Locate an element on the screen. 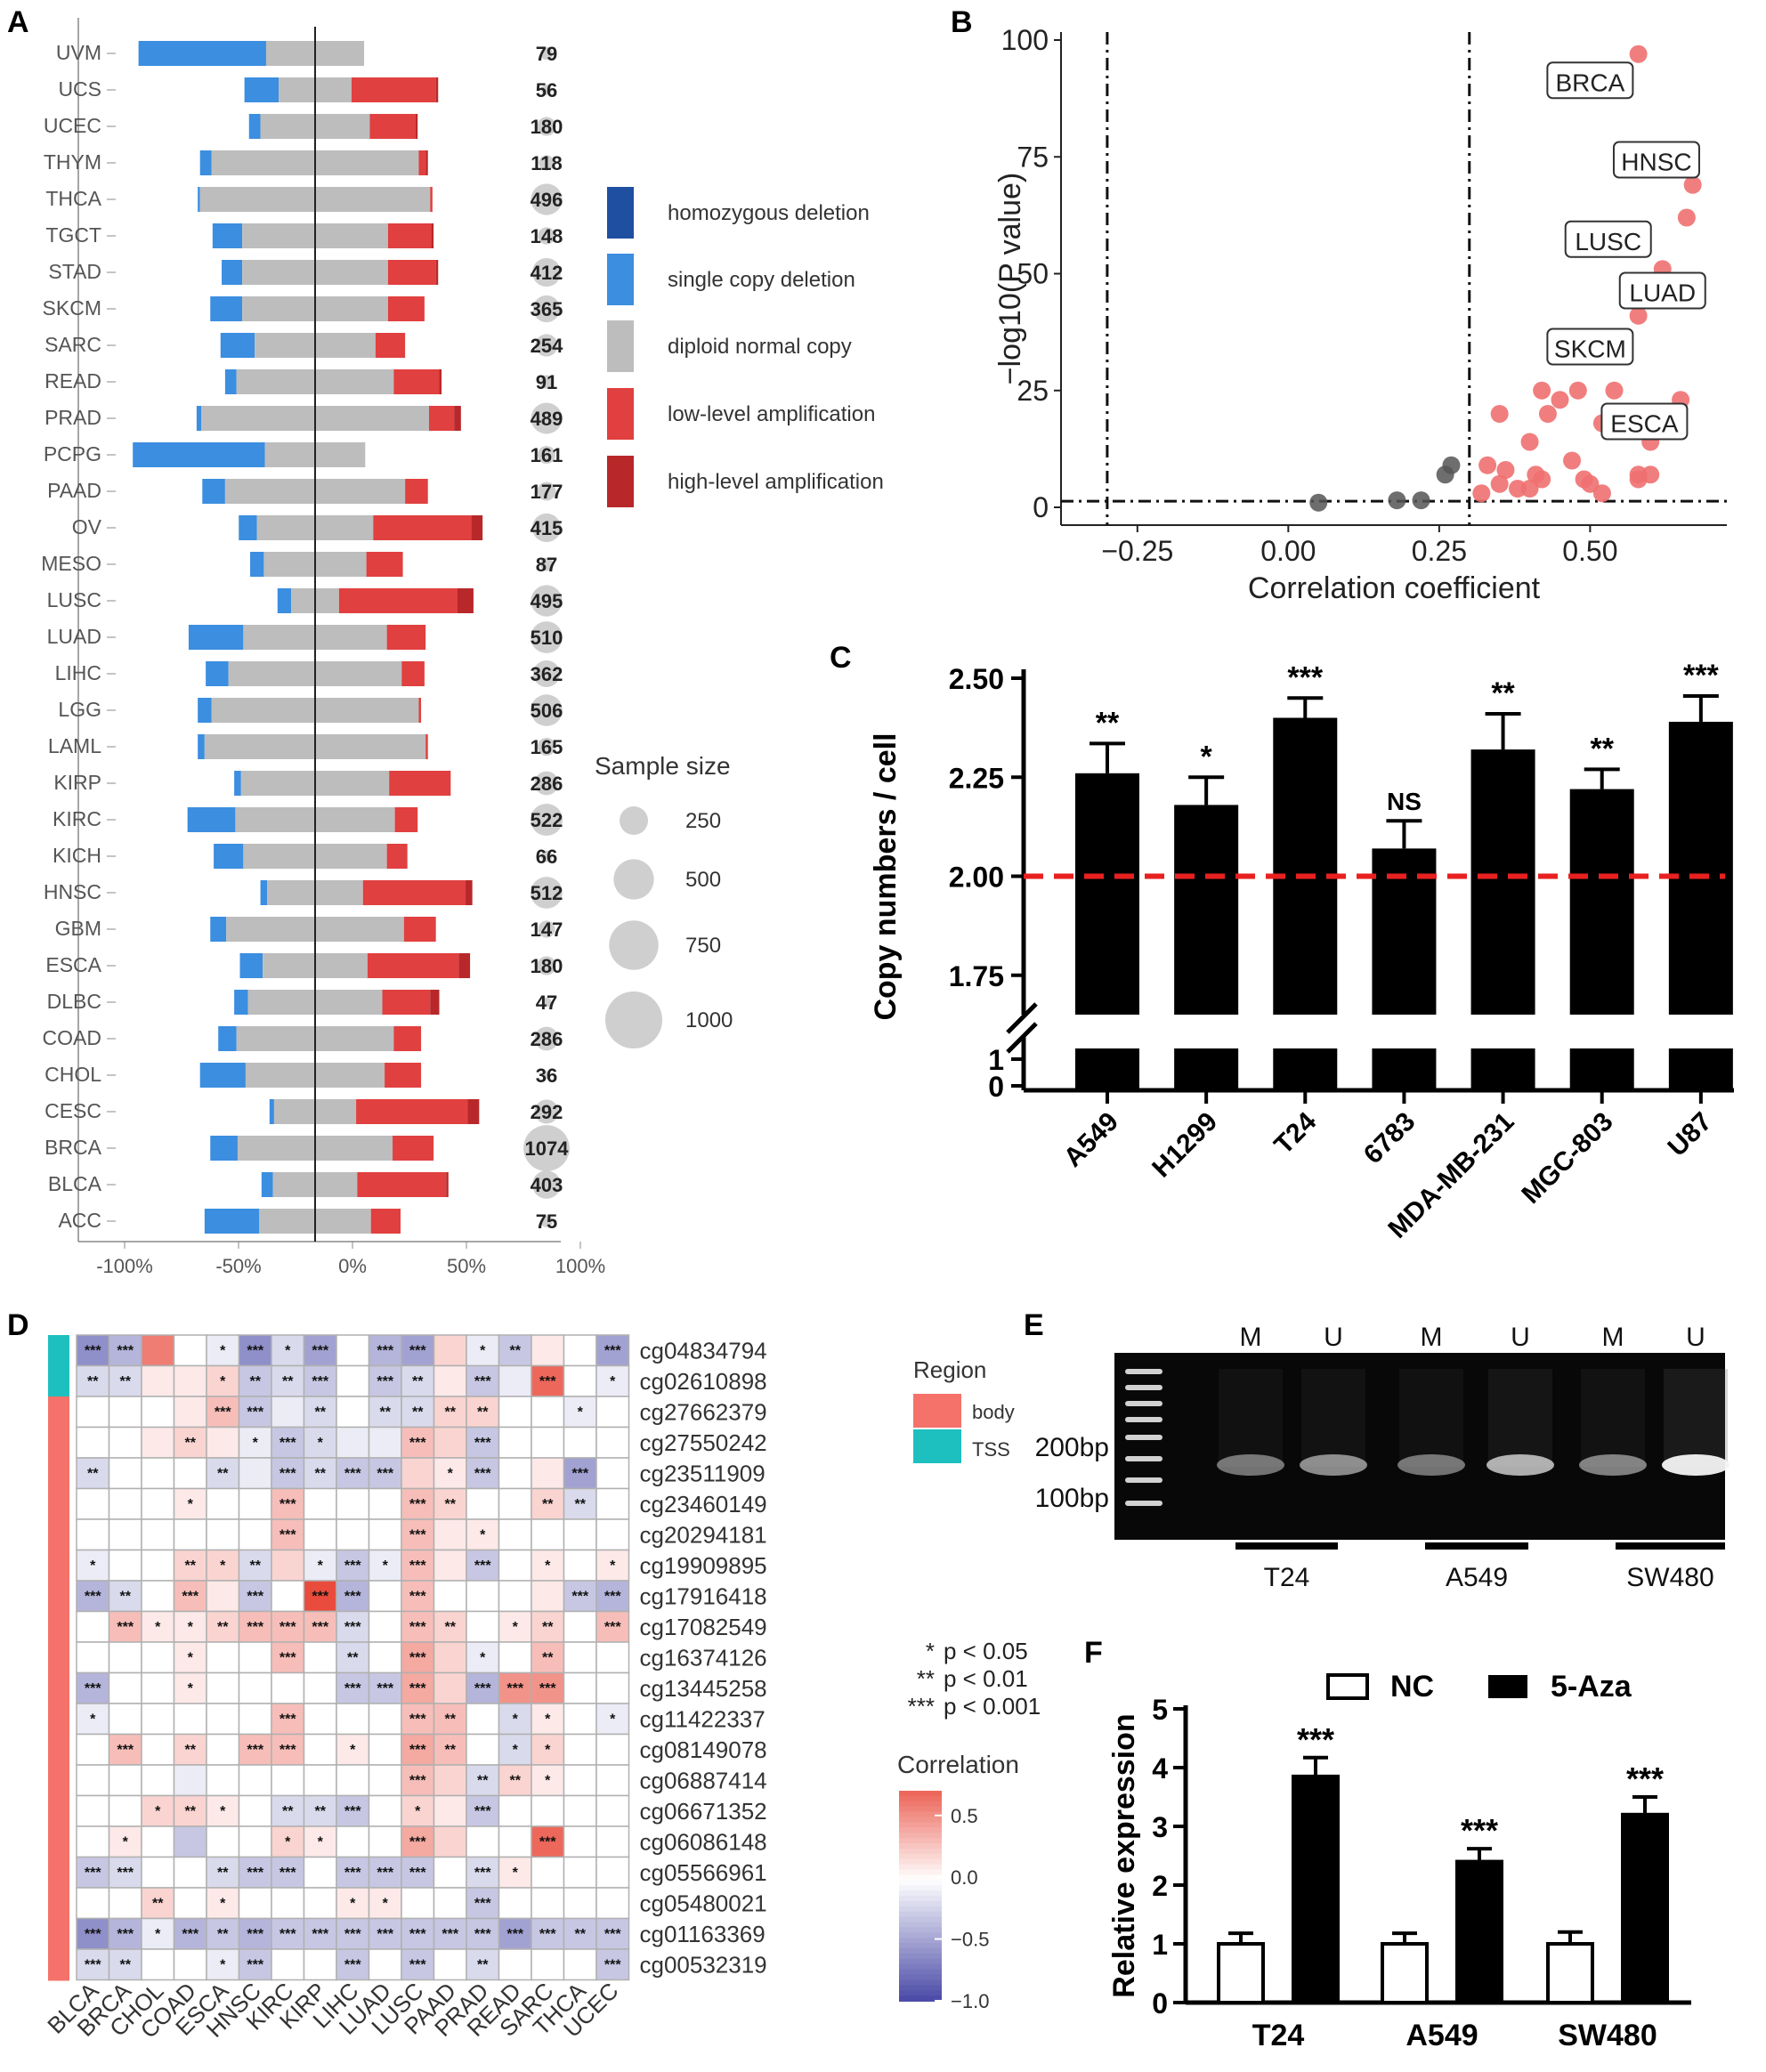 The height and width of the screenshot is (2072, 1766). a-tick-label: THCA is located at coordinates (73, 198).